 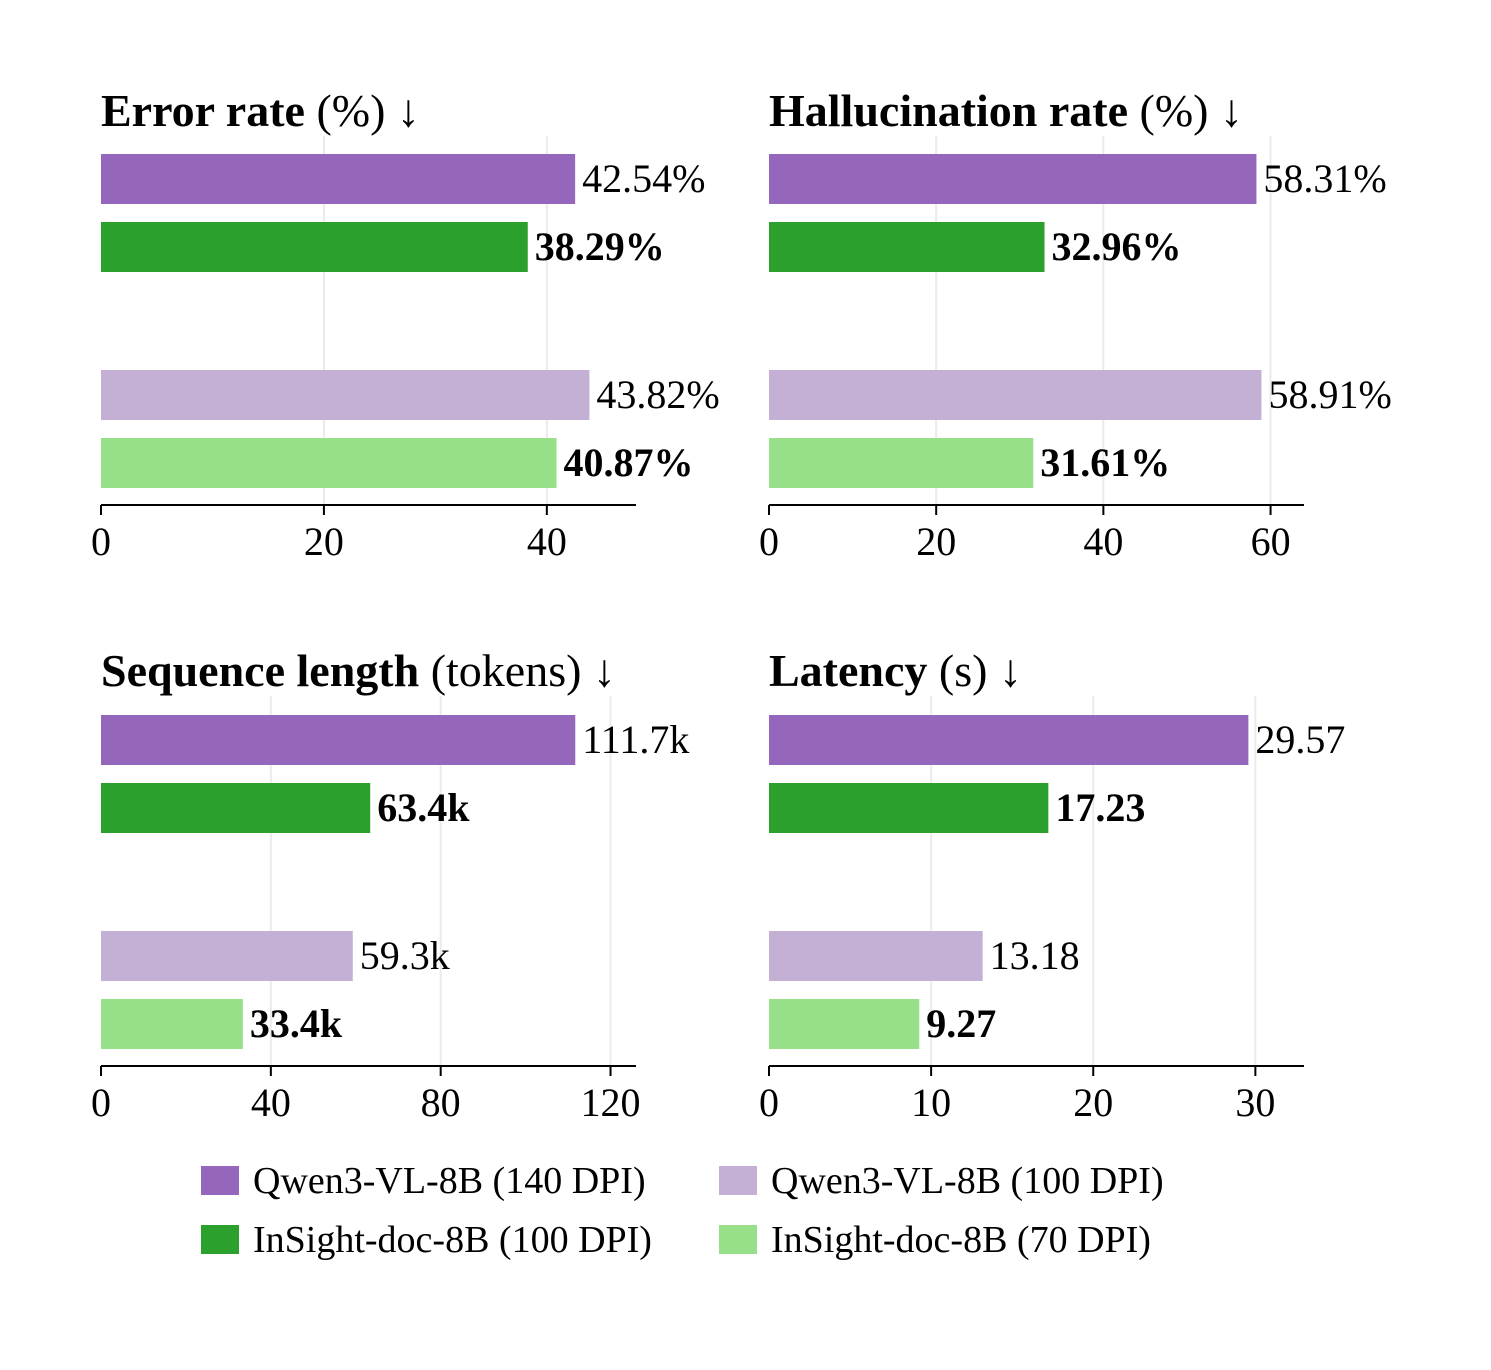 I want to click on bar-value-label: 111.7k, so click(x=635, y=739).